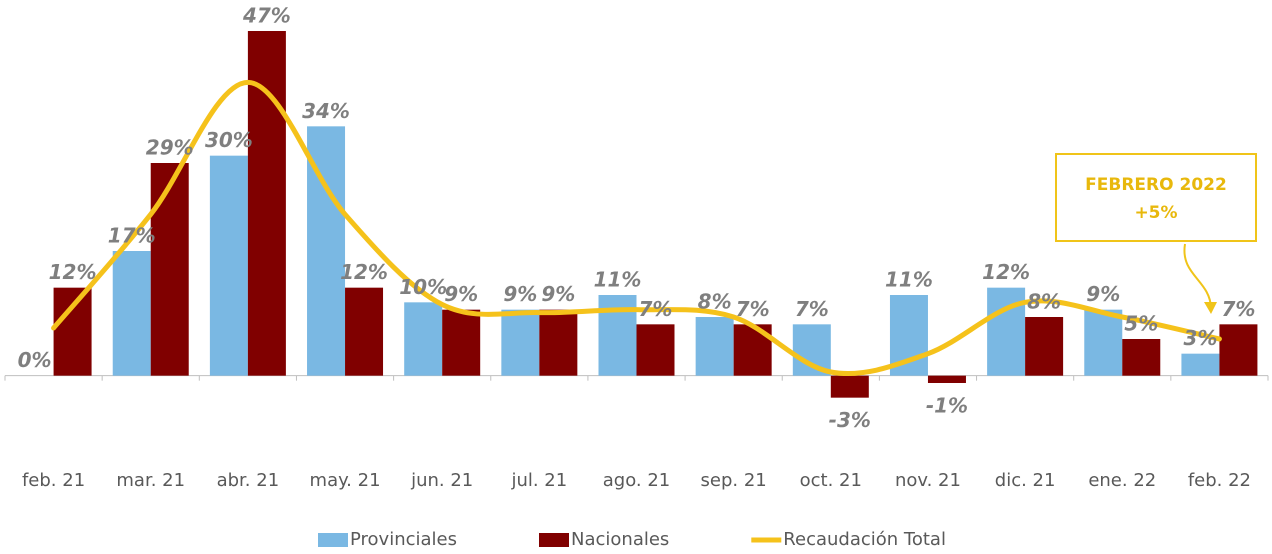  Describe the element at coordinates (1197, 276) in the screenshot. I see `annotation-arrow` at that location.